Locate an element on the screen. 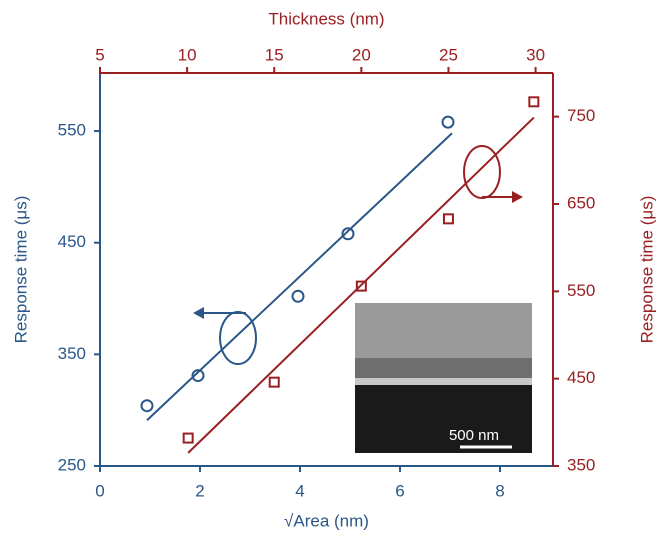  inset-image-film is located at coordinates (443, 368).